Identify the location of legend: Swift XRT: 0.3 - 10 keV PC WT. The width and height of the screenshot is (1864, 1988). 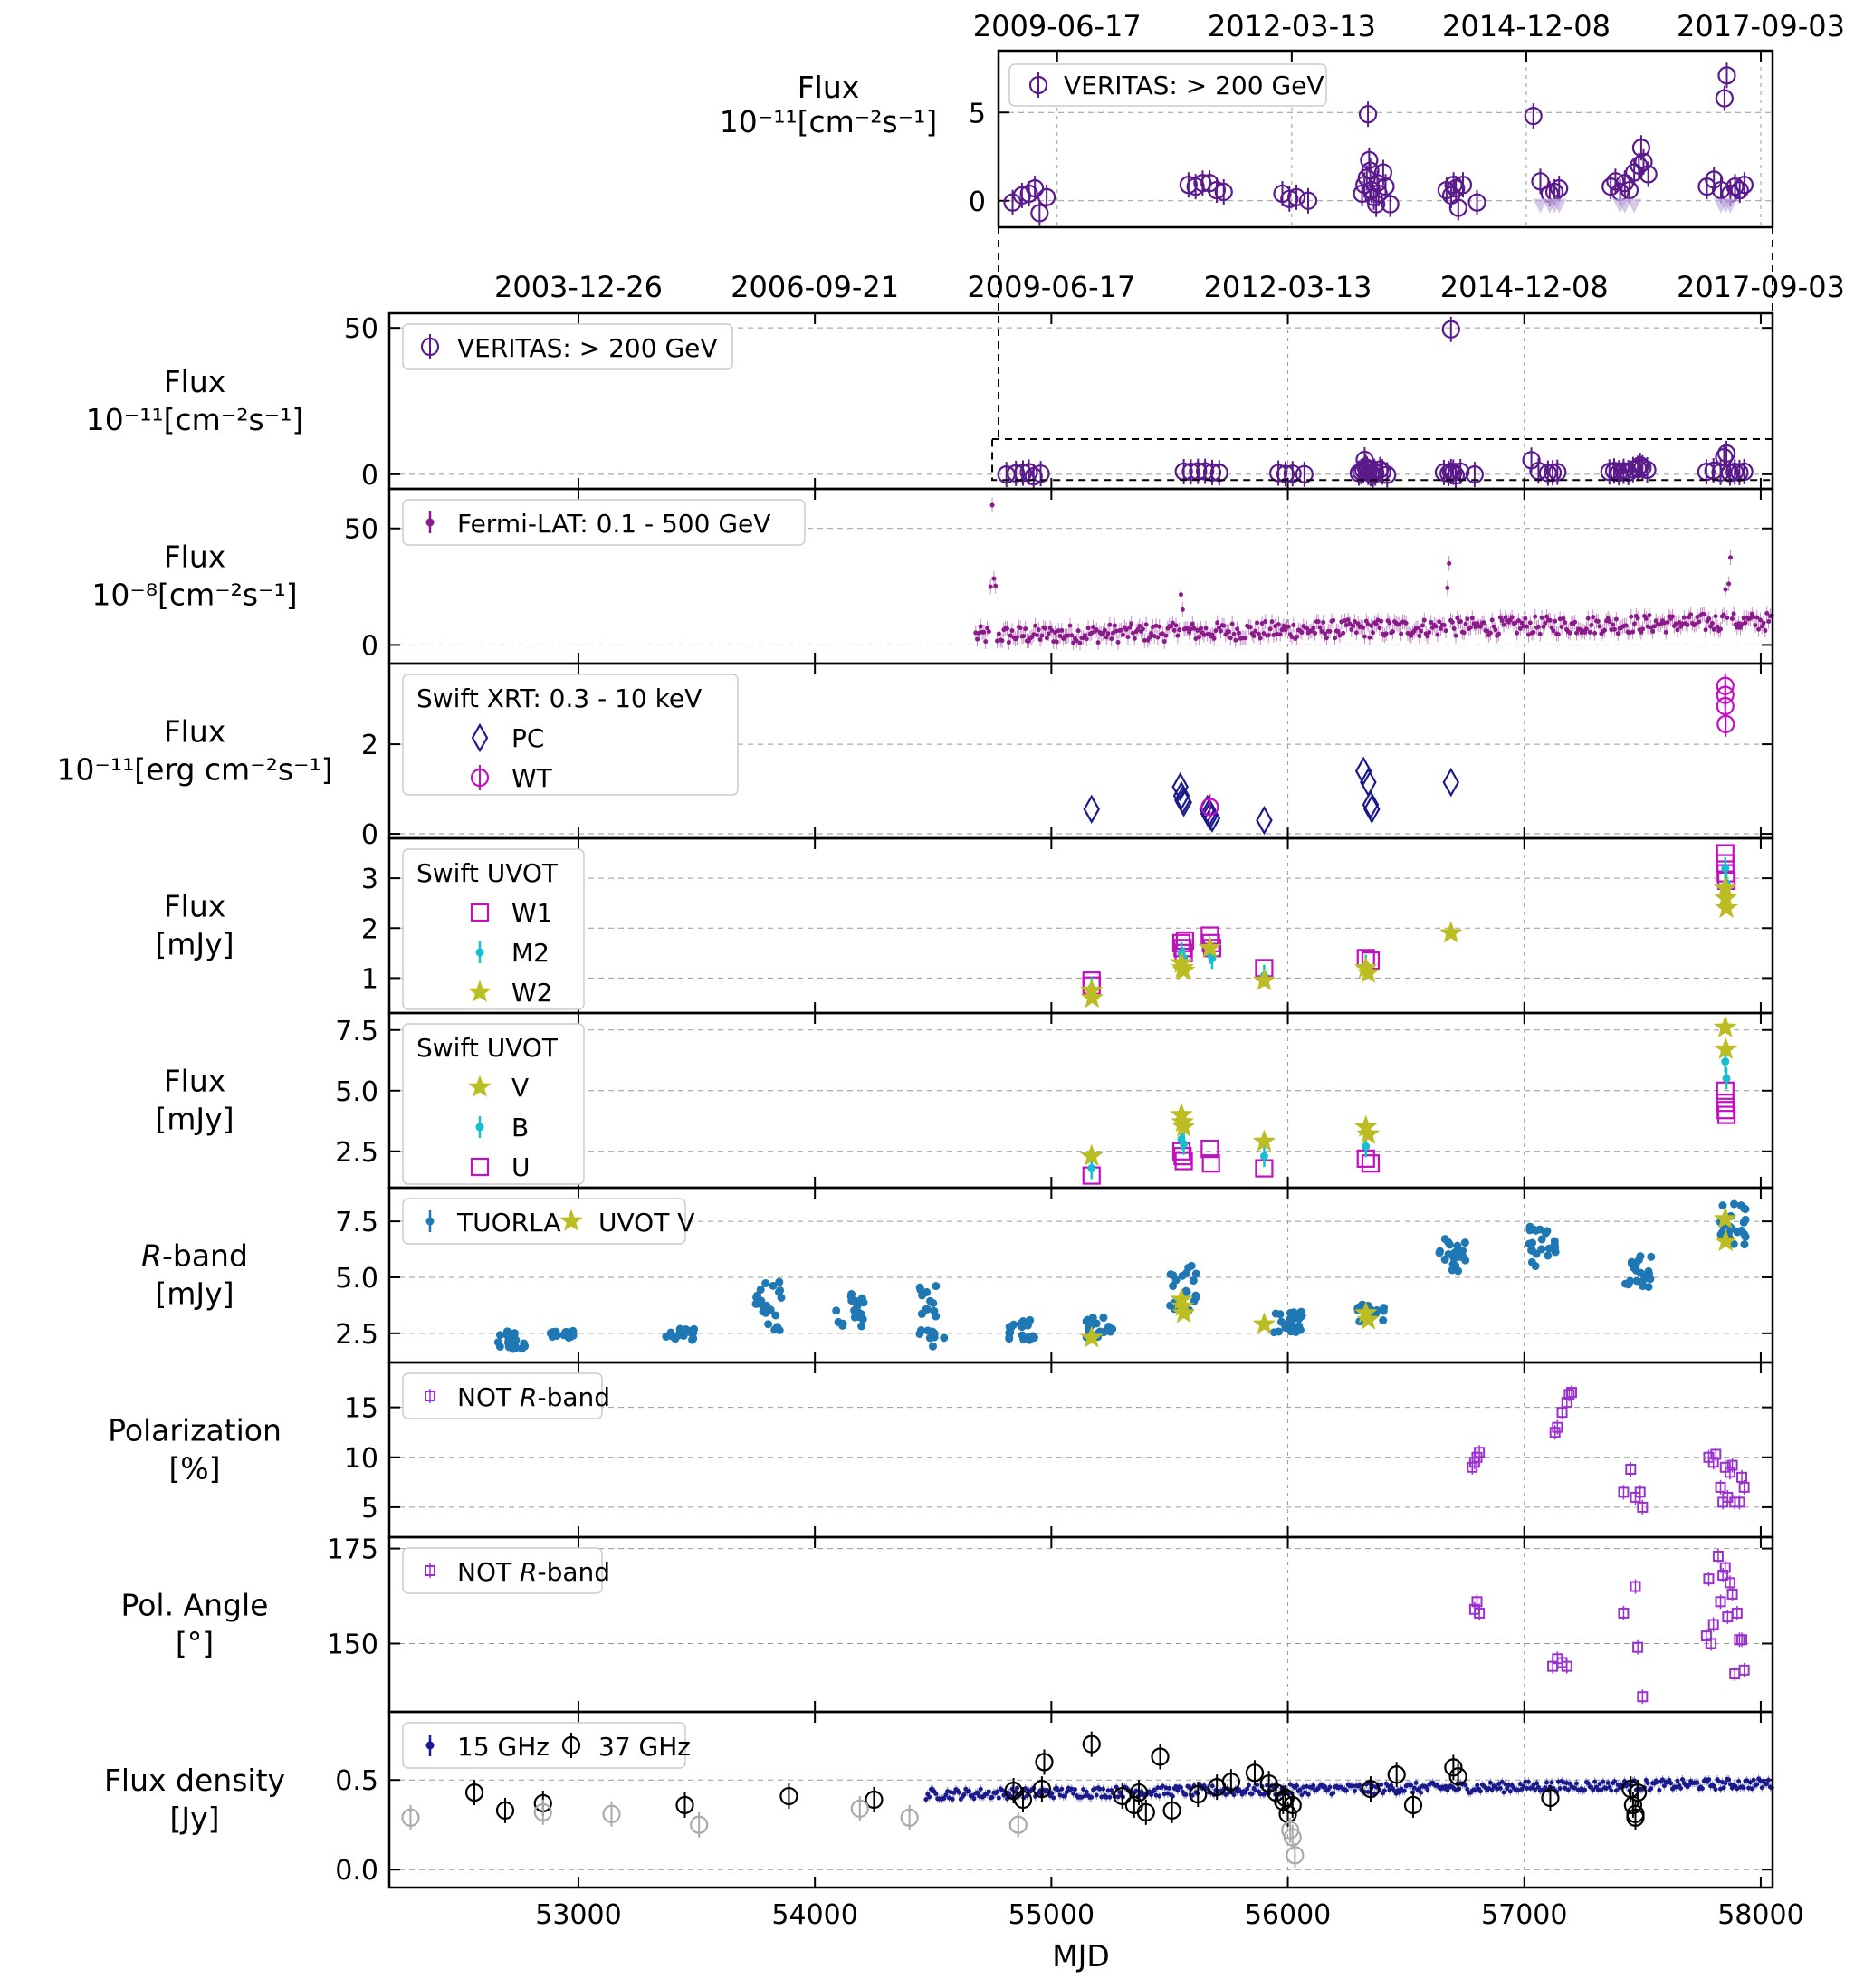
(571, 735).